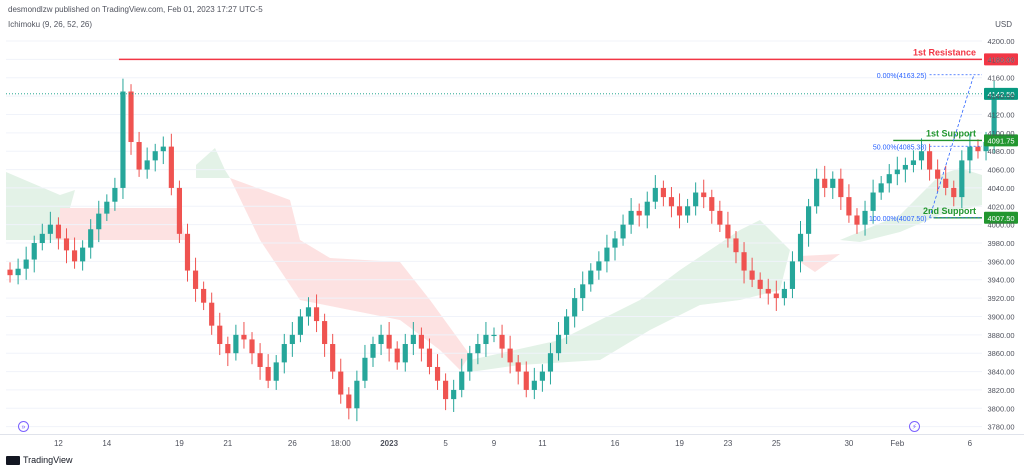  I want to click on fib-label: 100.00%(4007.50), so click(898, 219).